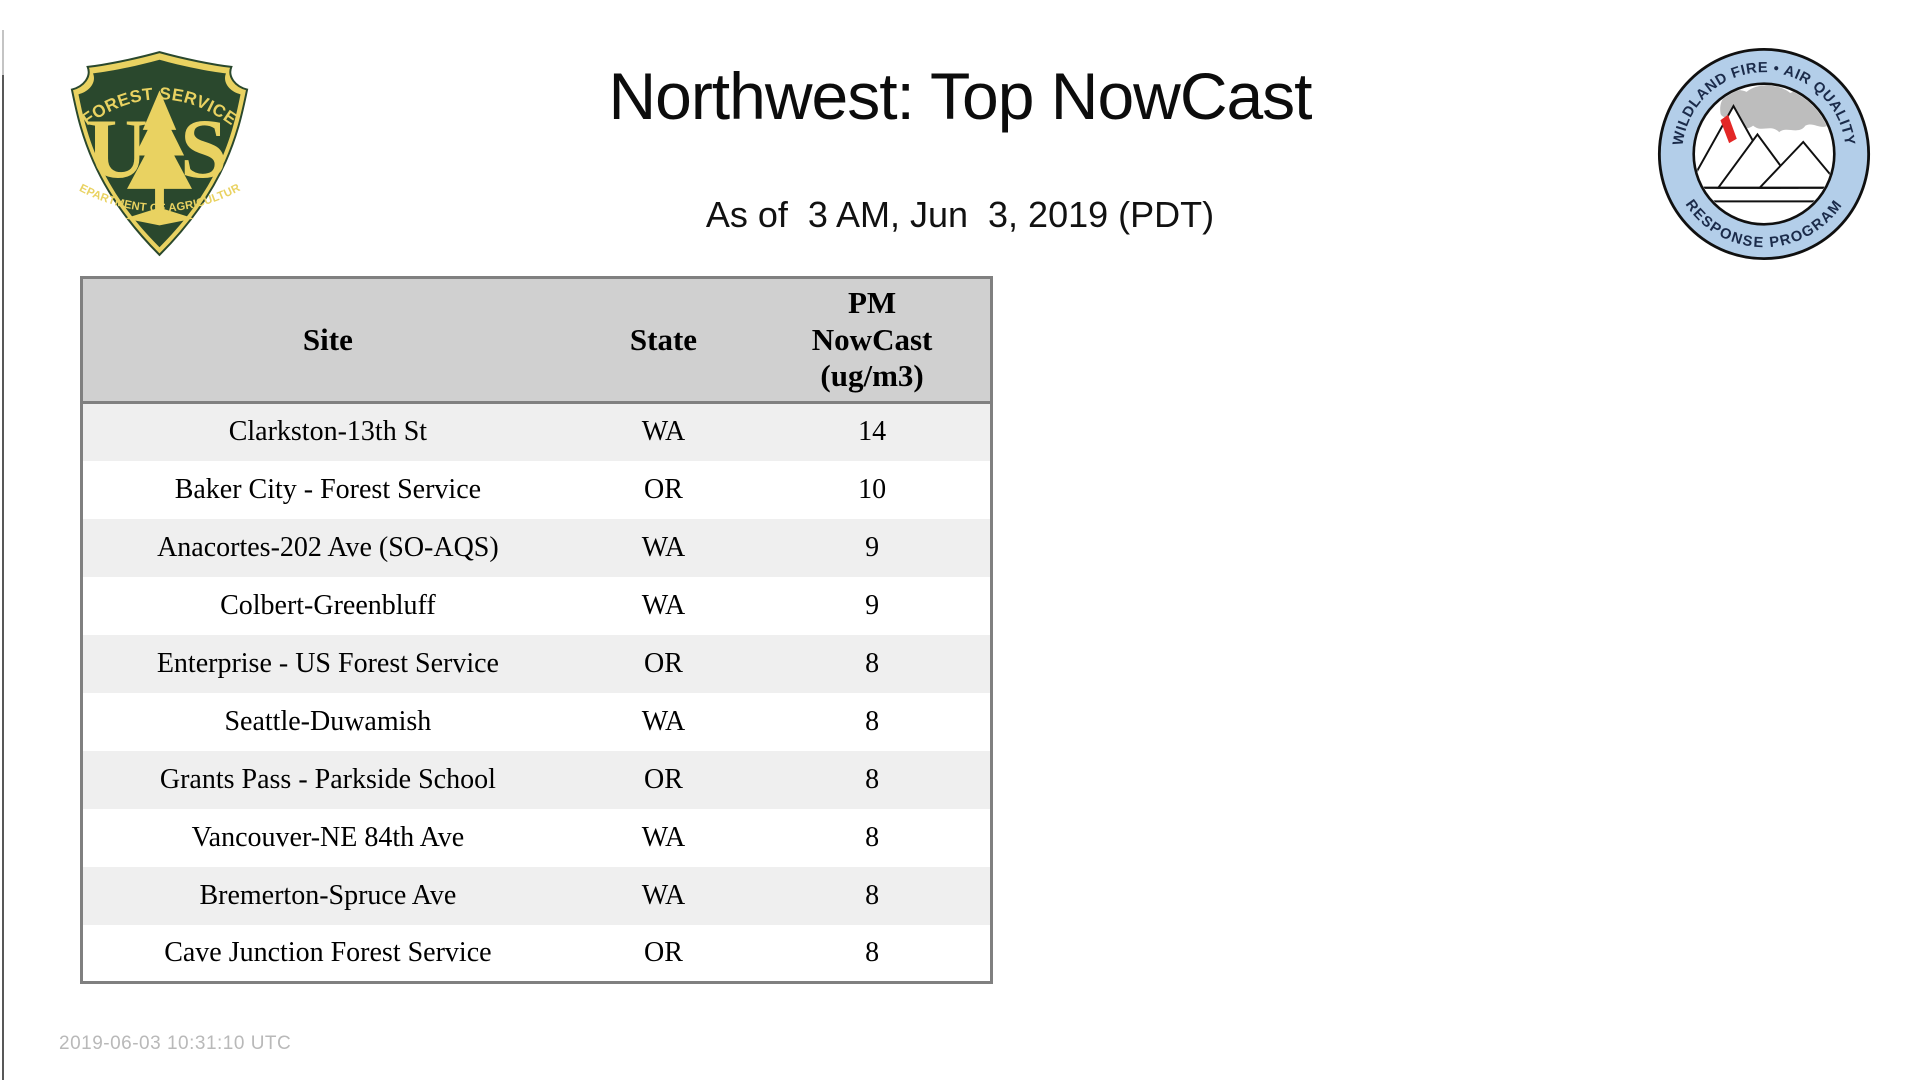  Describe the element at coordinates (203, 149) in the screenshot. I see `fs-monogram-s: S` at that location.